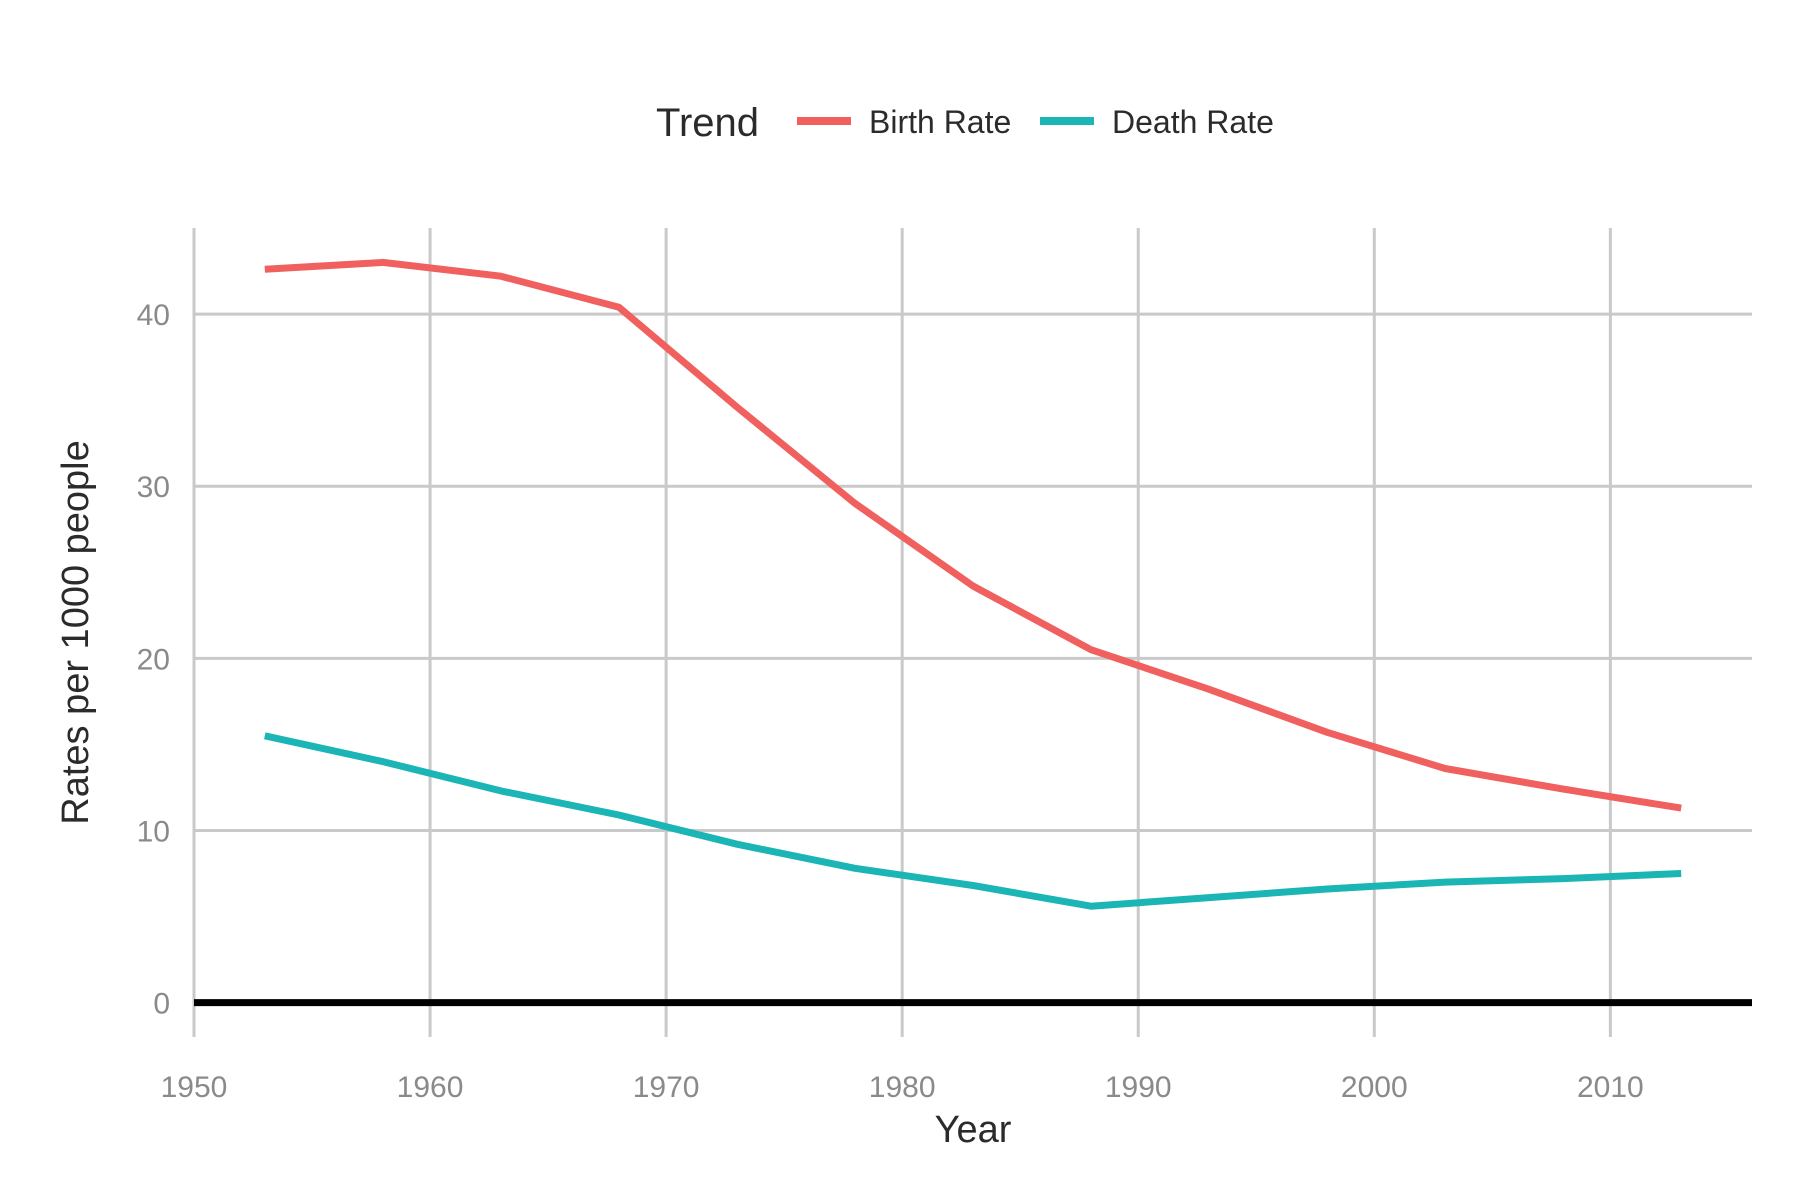 This screenshot has height=1200, width=1800. Describe the element at coordinates (1374, 1087) in the screenshot. I see `x-tick-label: 2000` at that location.